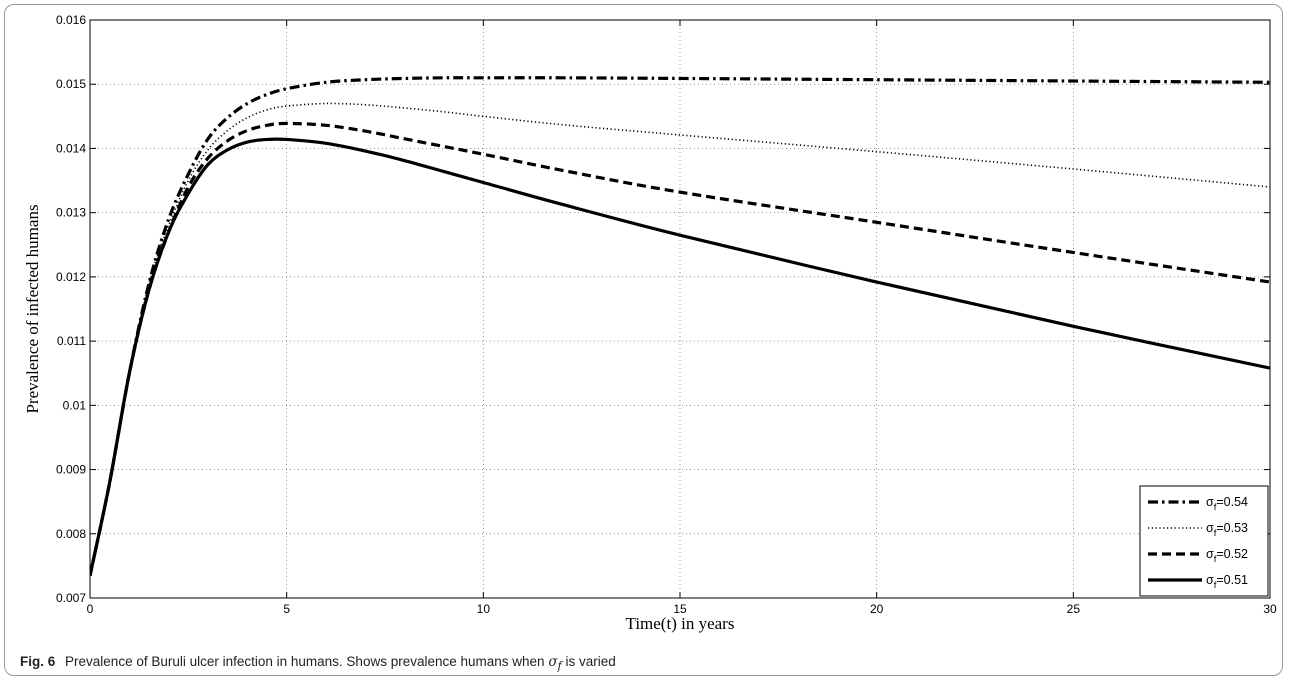 The width and height of the screenshot is (1290, 682). Describe the element at coordinates (1227, 556) in the screenshot. I see `legend-label: σf=0.52` at that location.